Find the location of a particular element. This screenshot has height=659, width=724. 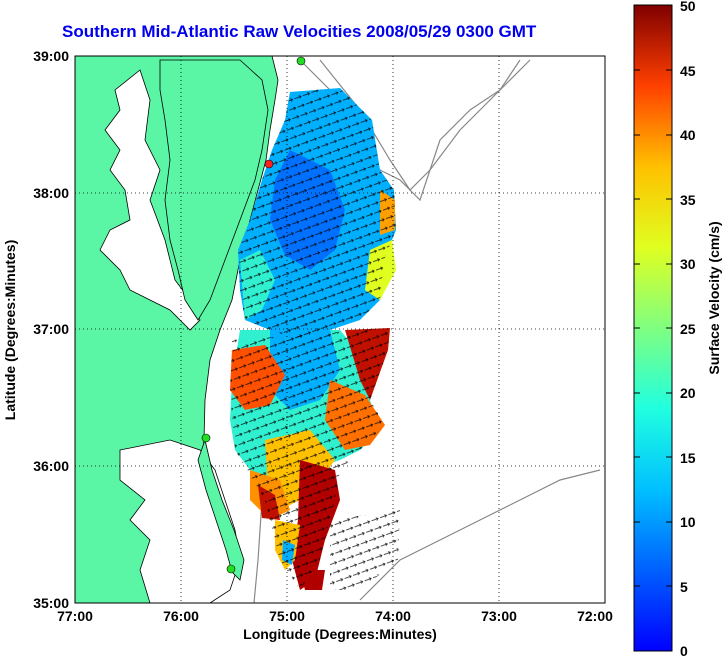

y-tick-label: 39:00 is located at coordinates (51, 56).